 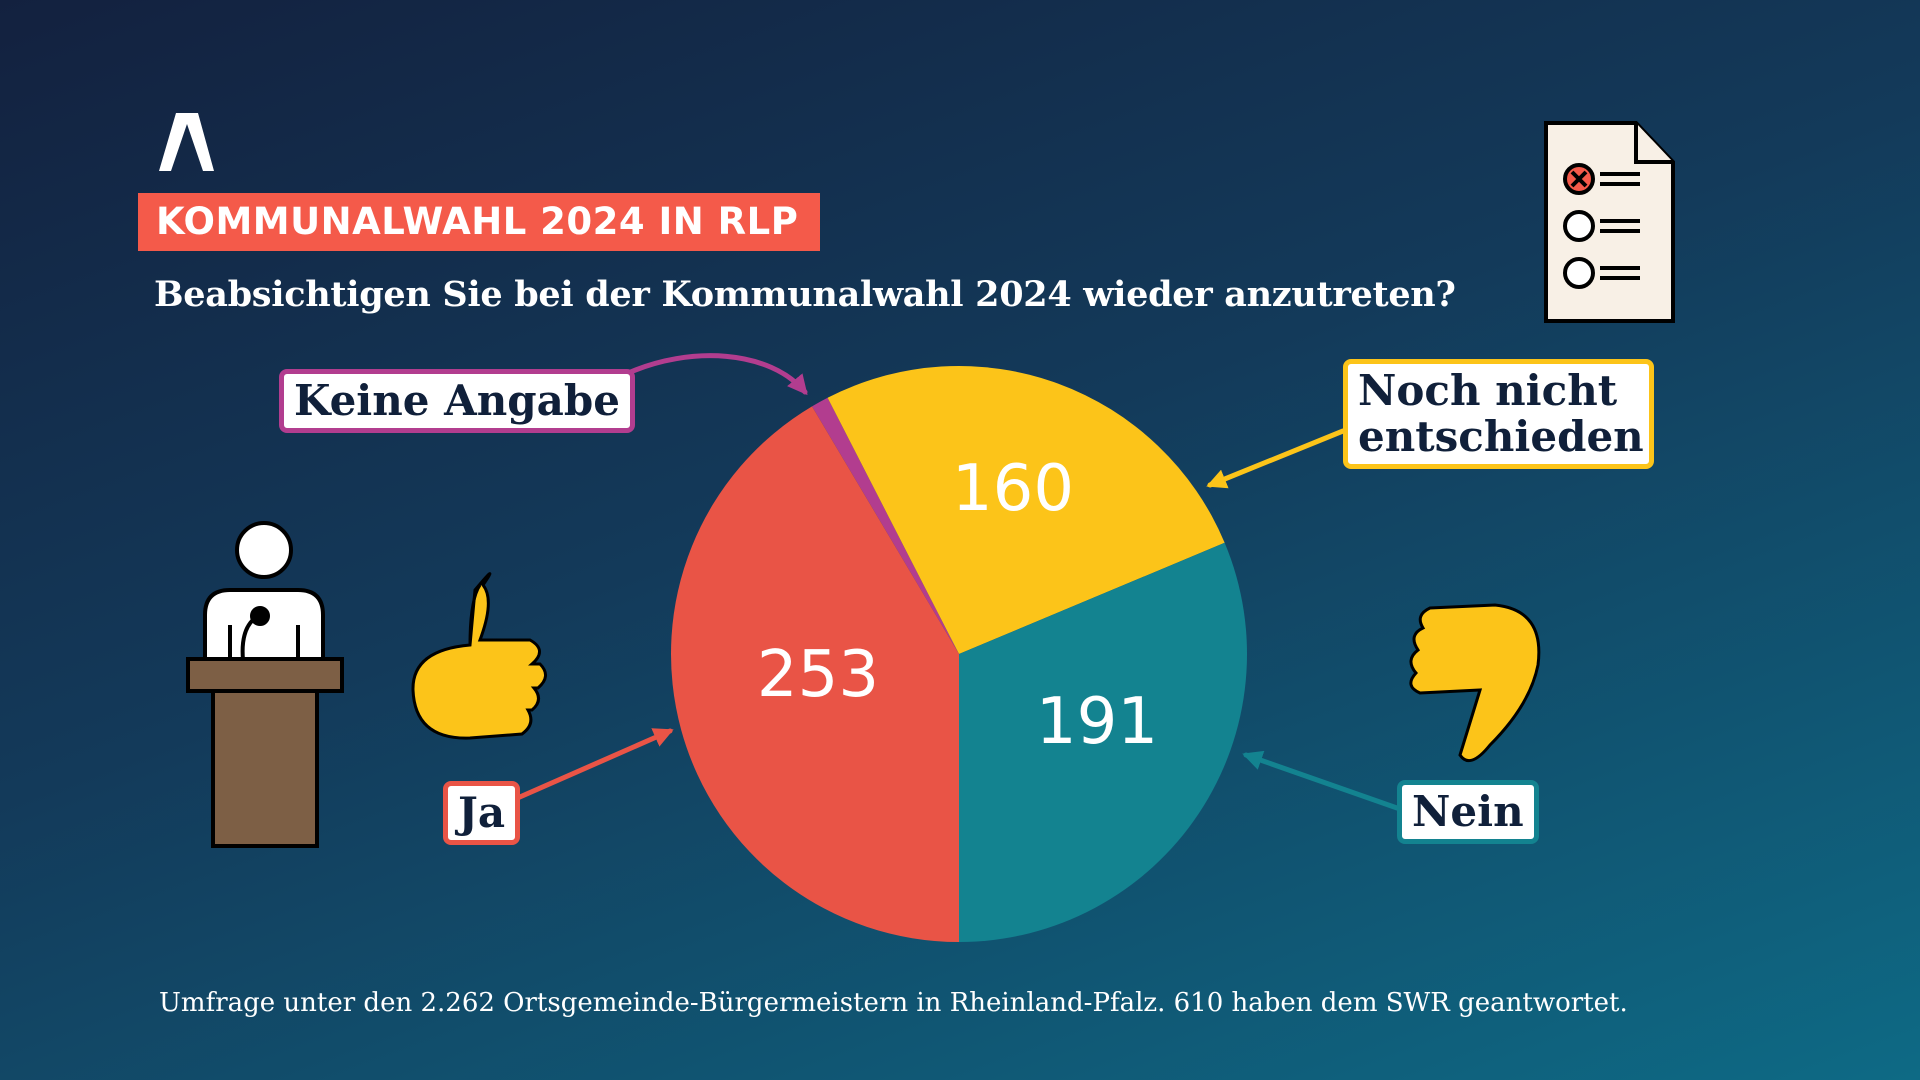 I want to click on legend-label-noch-nicht-entschieden: Noch nicht entschieden, so click(x=1498, y=414).